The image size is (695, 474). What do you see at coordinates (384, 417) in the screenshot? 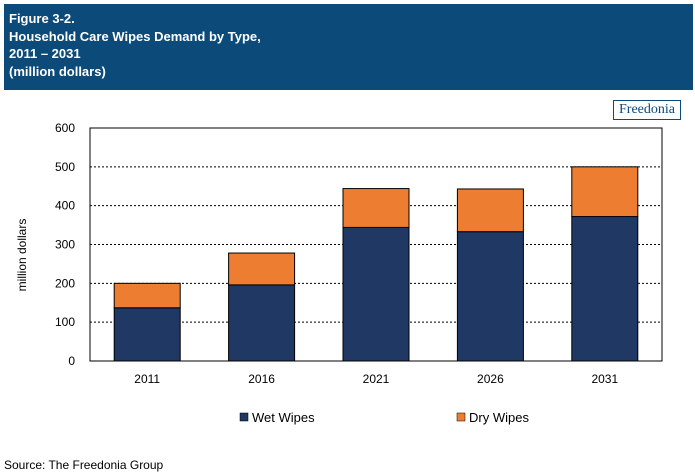
I see `legend: Wet Wipes Dry Wipes` at bounding box center [384, 417].